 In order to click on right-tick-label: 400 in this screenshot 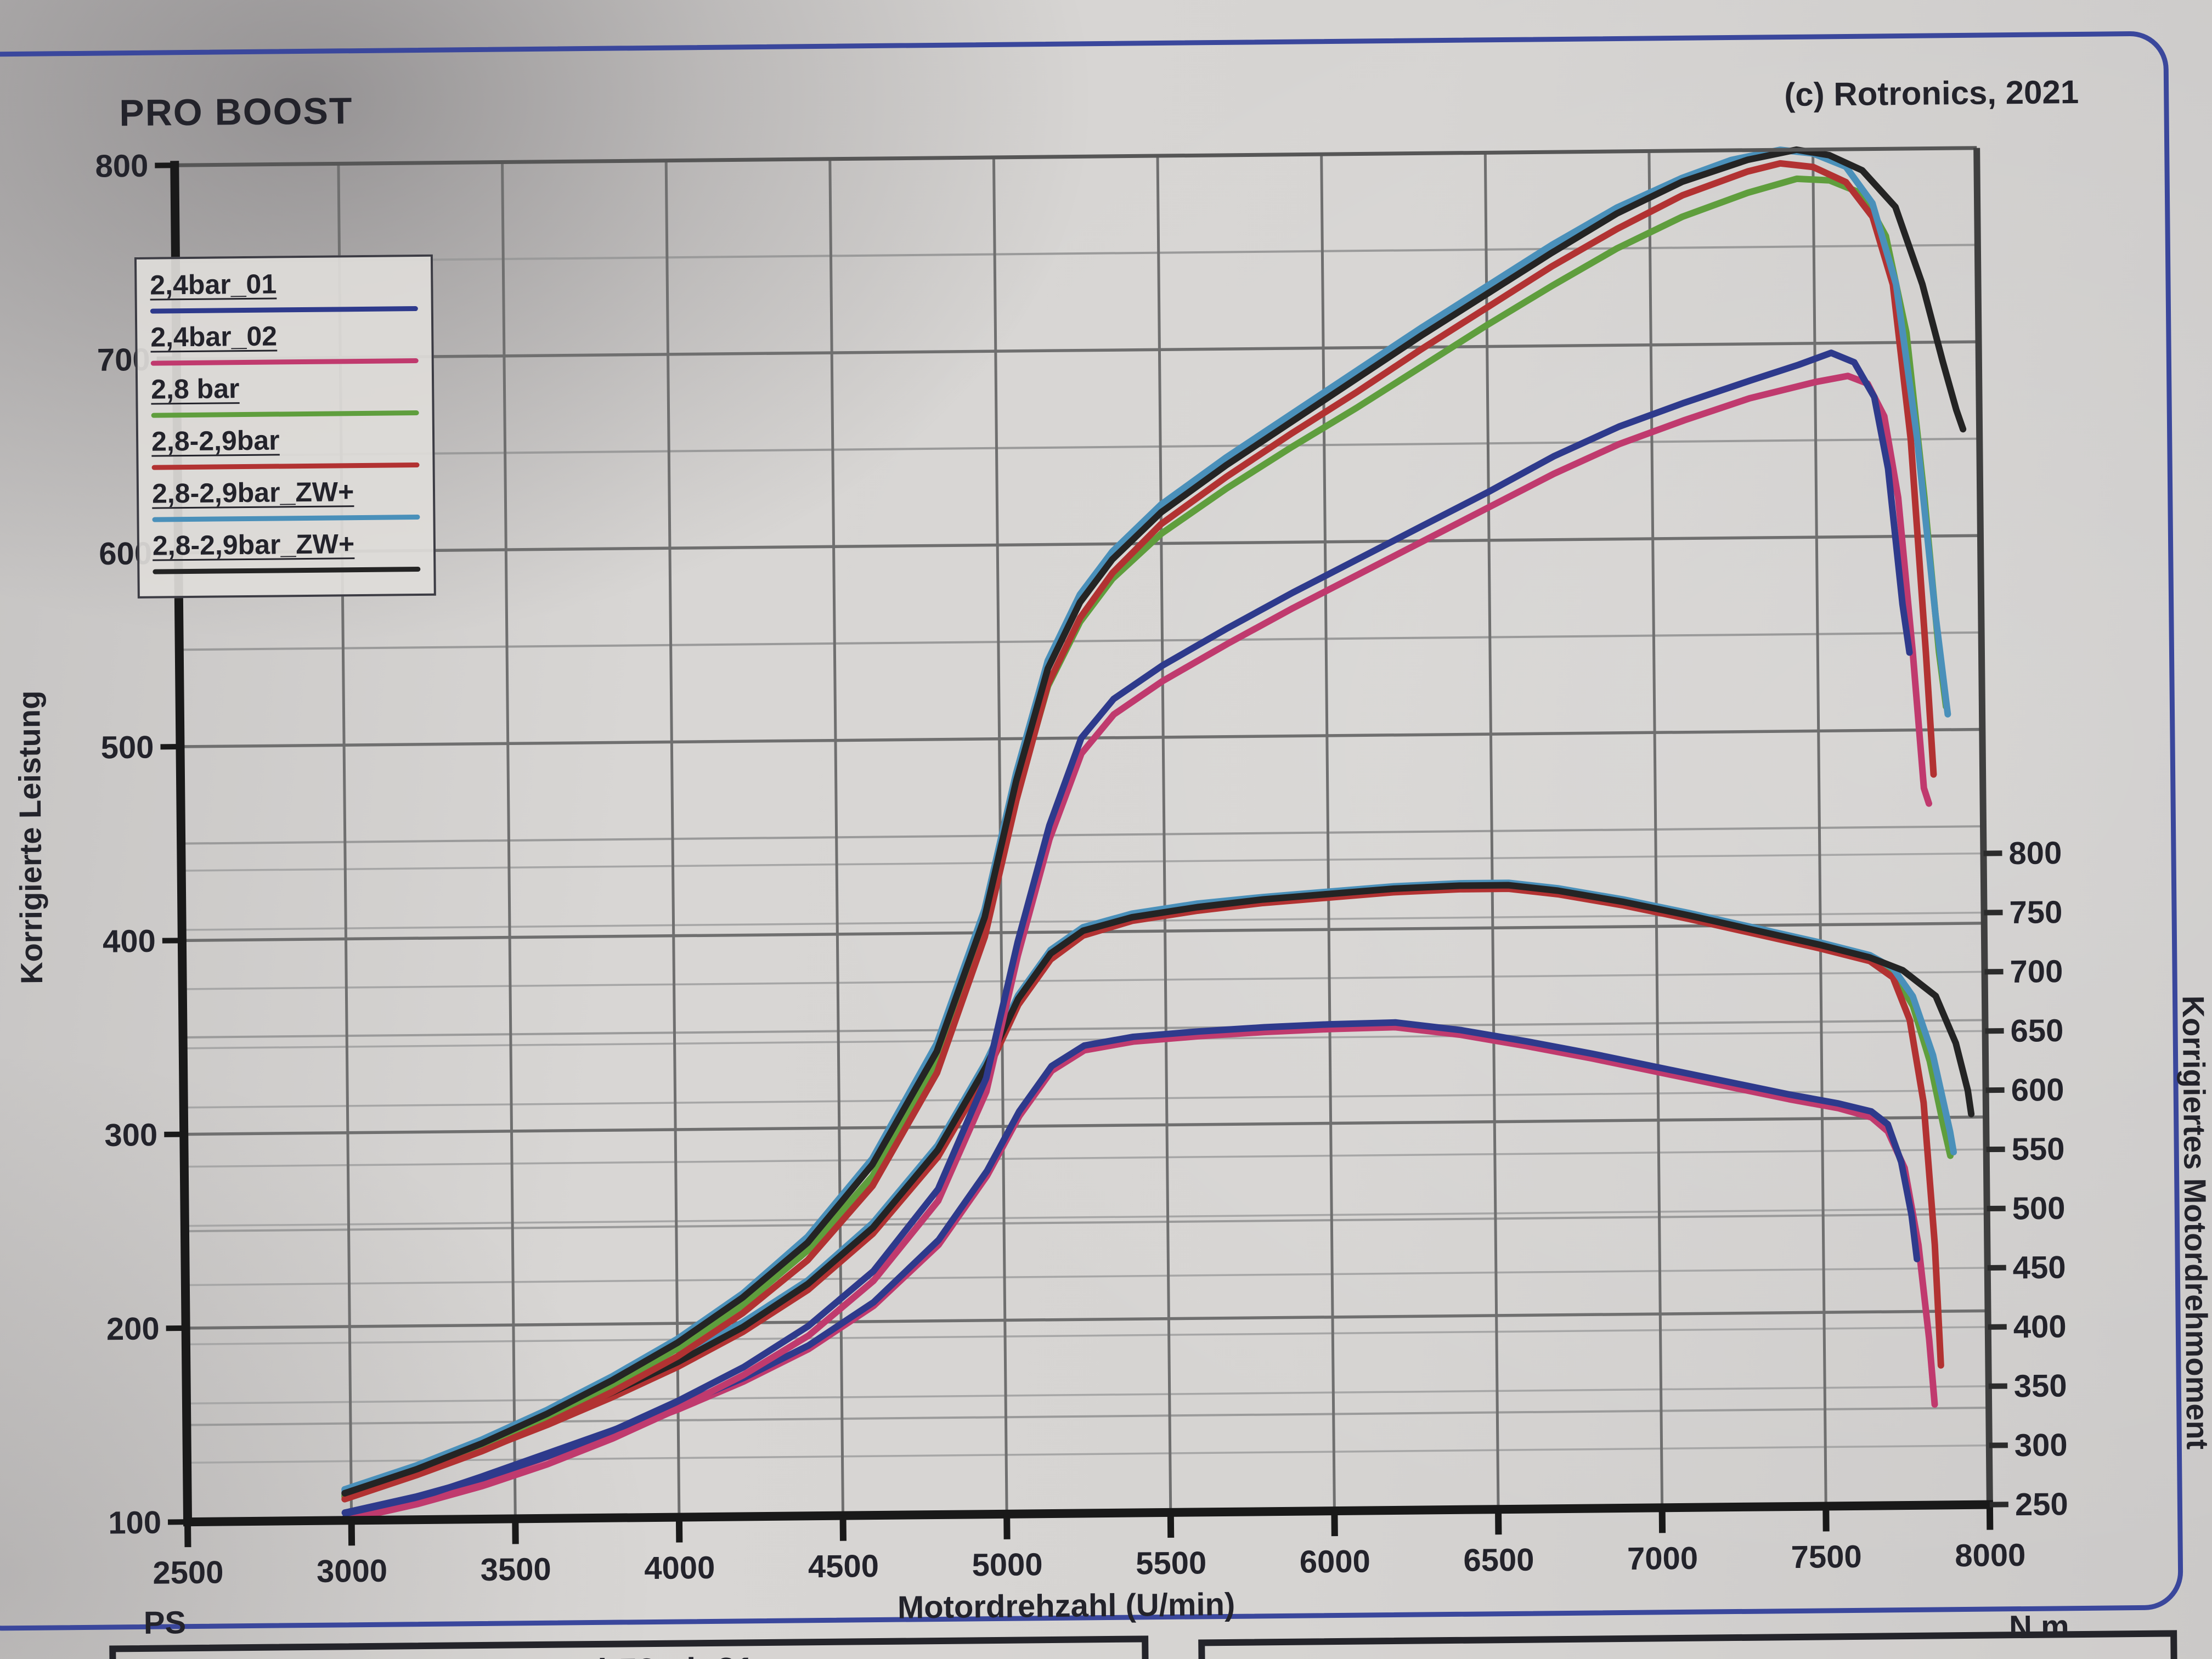, I will do `click(2040, 1327)`.